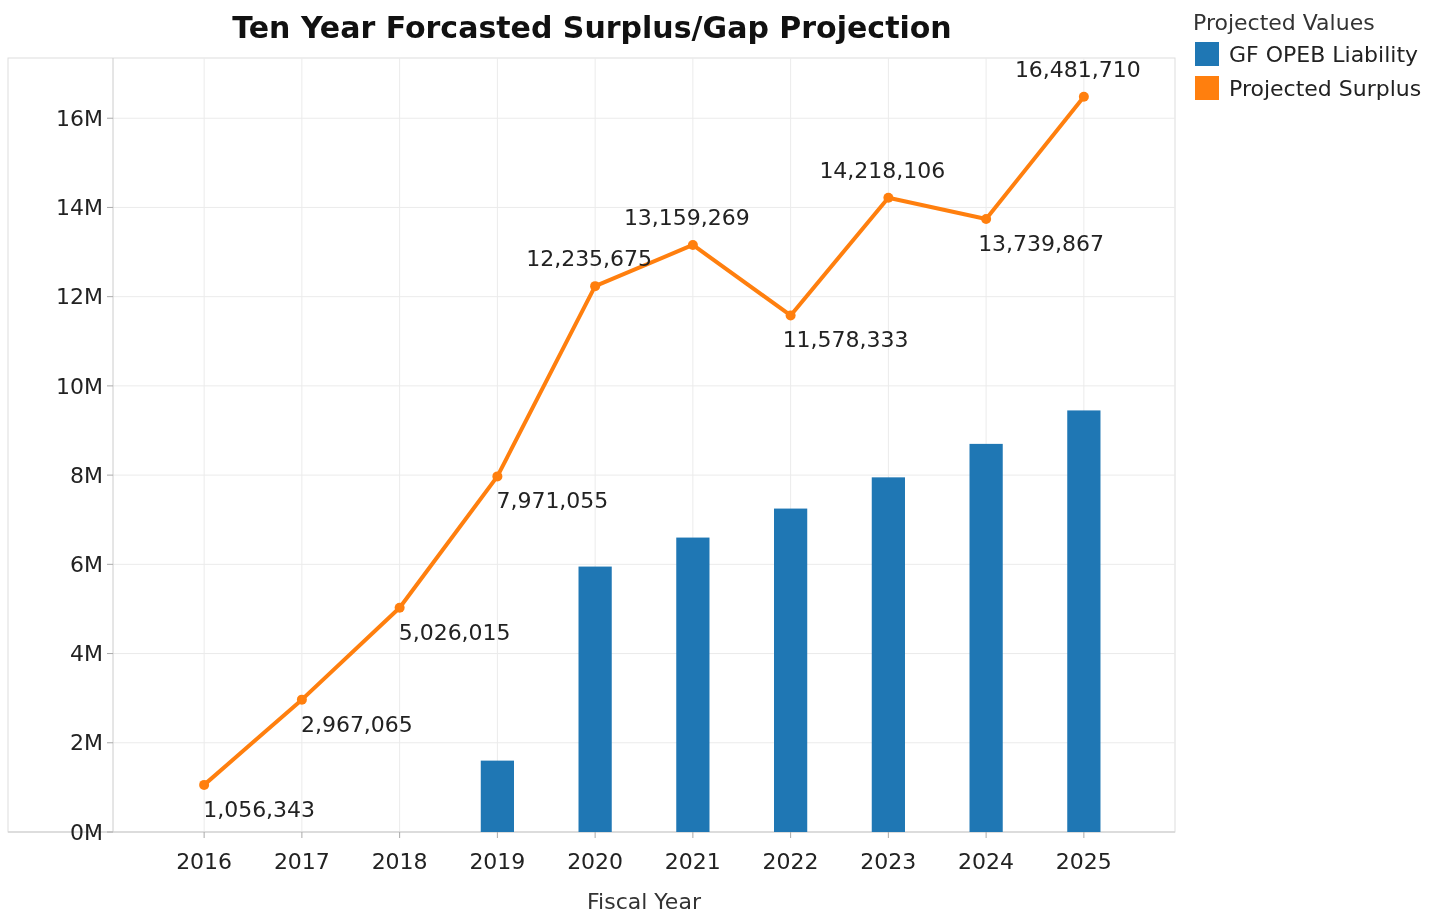 Image resolution: width=1443 pixels, height=913 pixels. What do you see at coordinates (86, 565) in the screenshot?
I see `y-tick-label: 6M` at bounding box center [86, 565].